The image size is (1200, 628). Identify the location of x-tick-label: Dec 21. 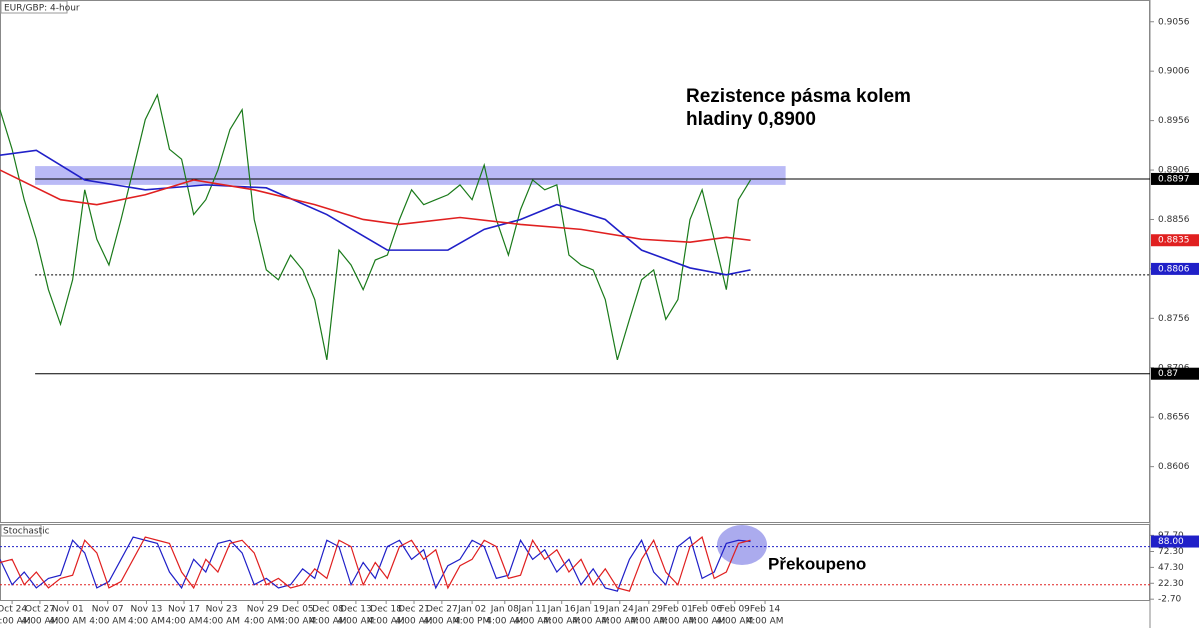
(414, 610).